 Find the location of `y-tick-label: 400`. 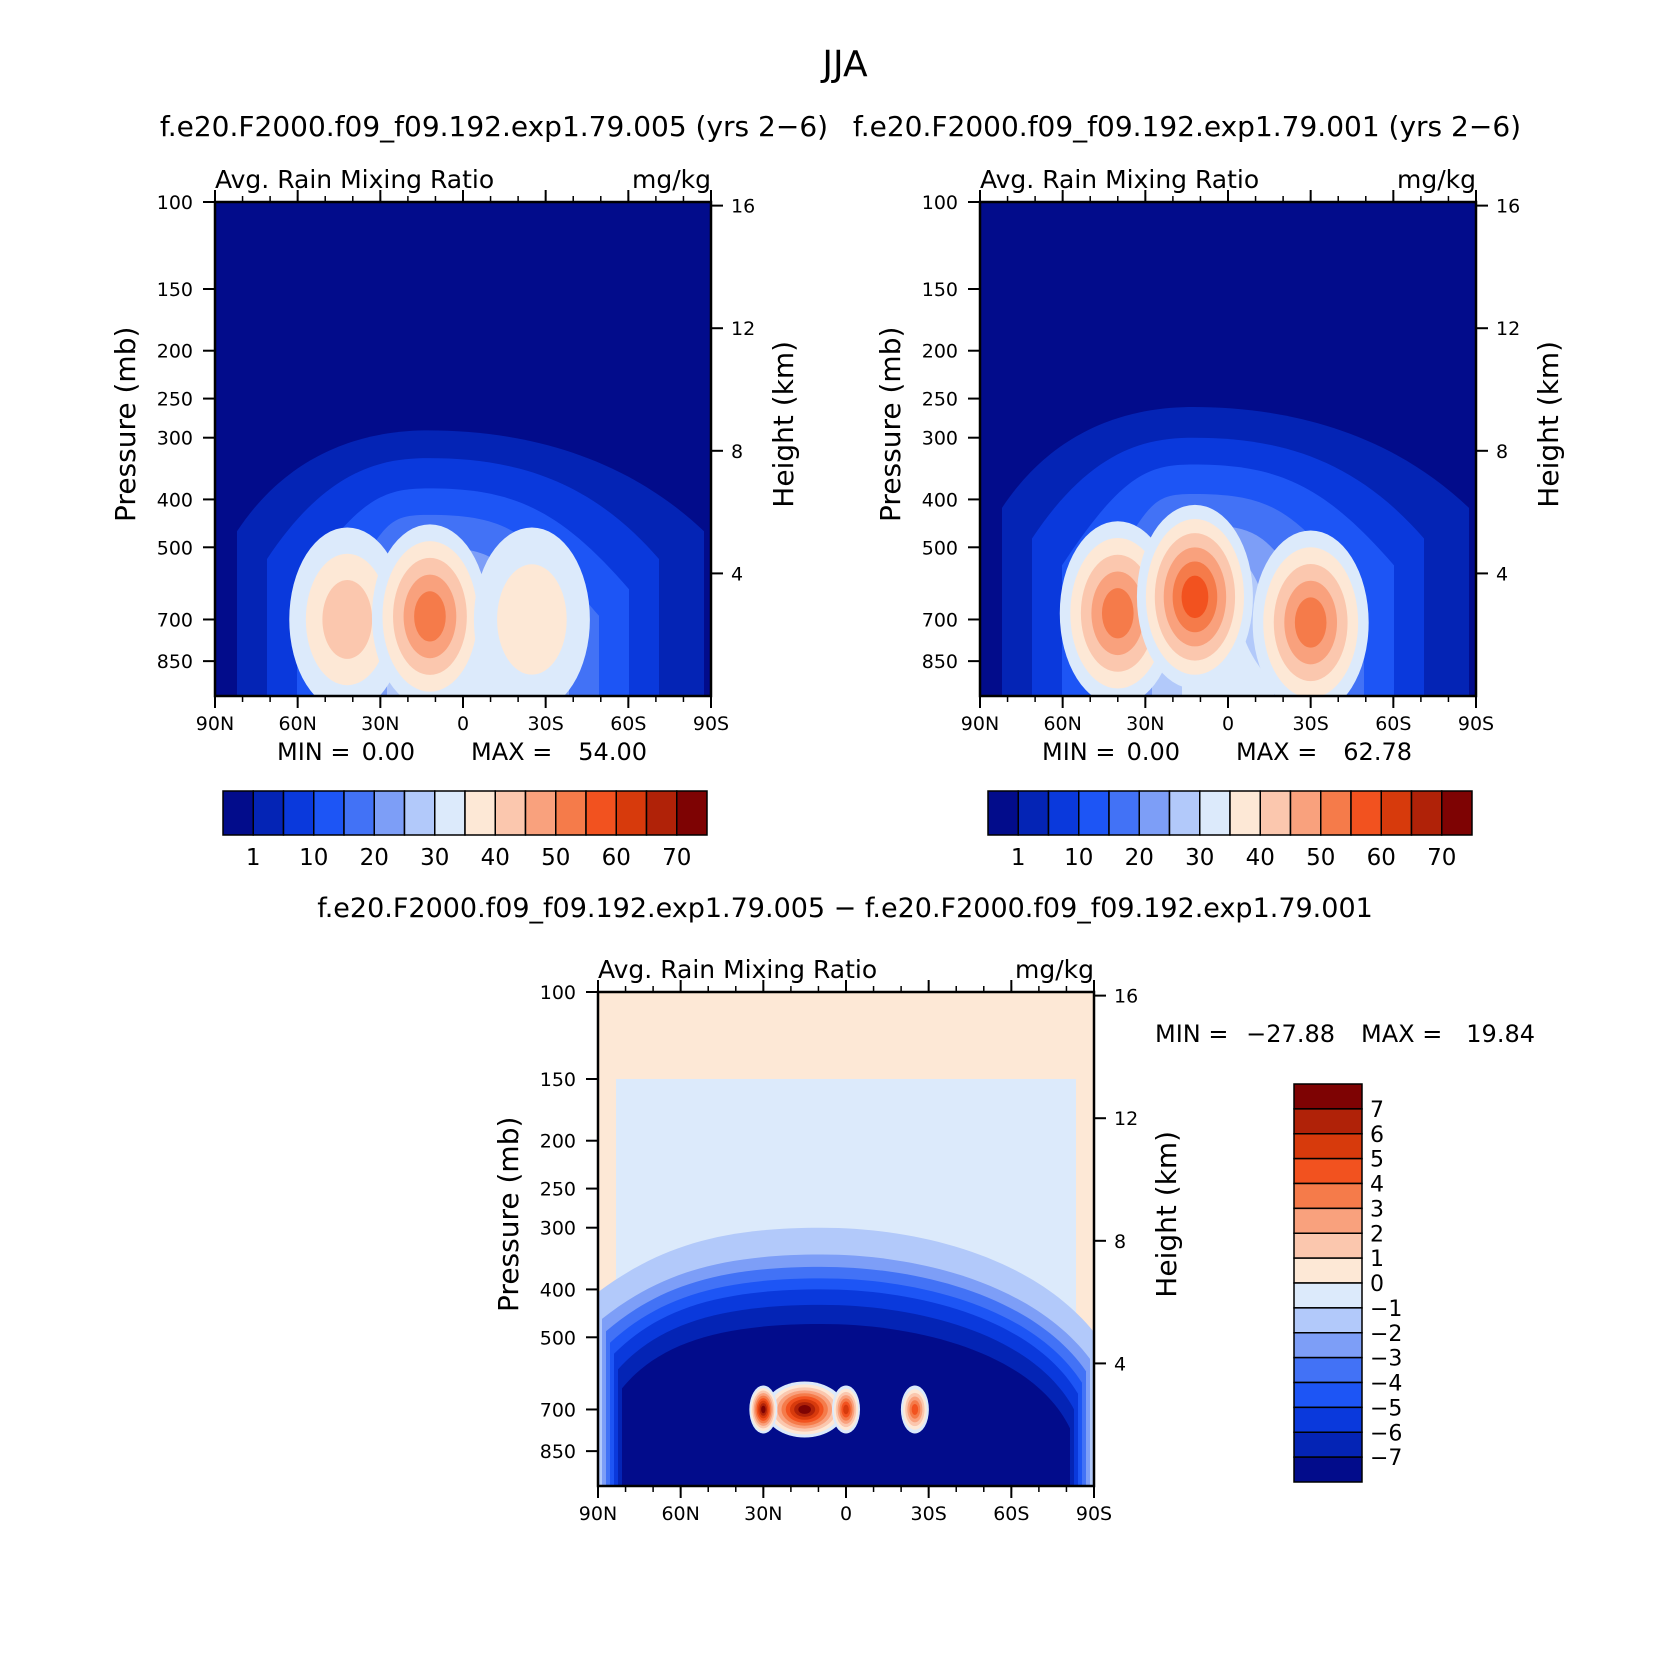

y-tick-label: 400 is located at coordinates (940, 500).